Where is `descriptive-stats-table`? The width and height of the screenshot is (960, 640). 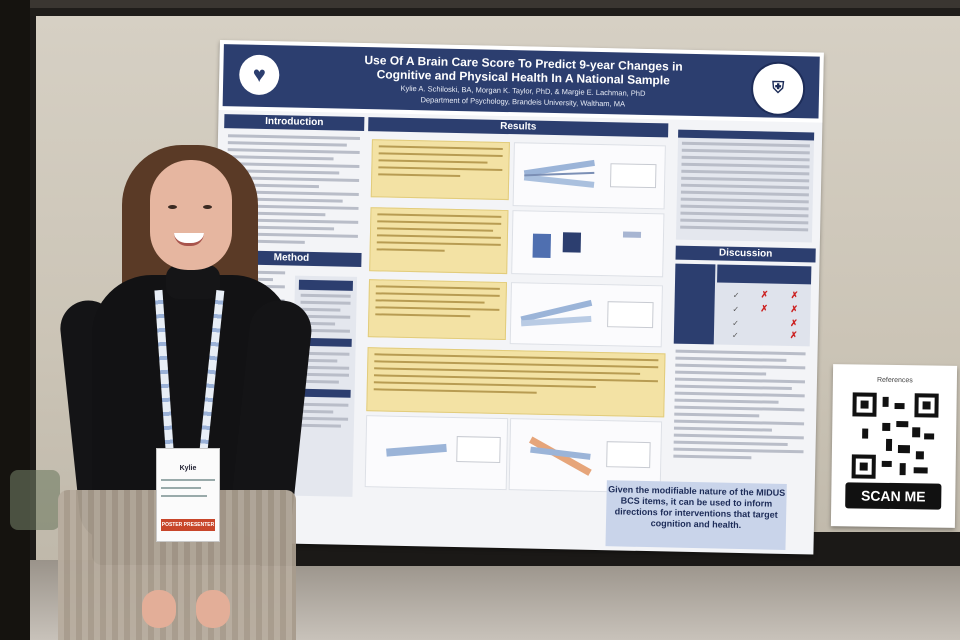 descriptive-stats-table is located at coordinates (745, 186).